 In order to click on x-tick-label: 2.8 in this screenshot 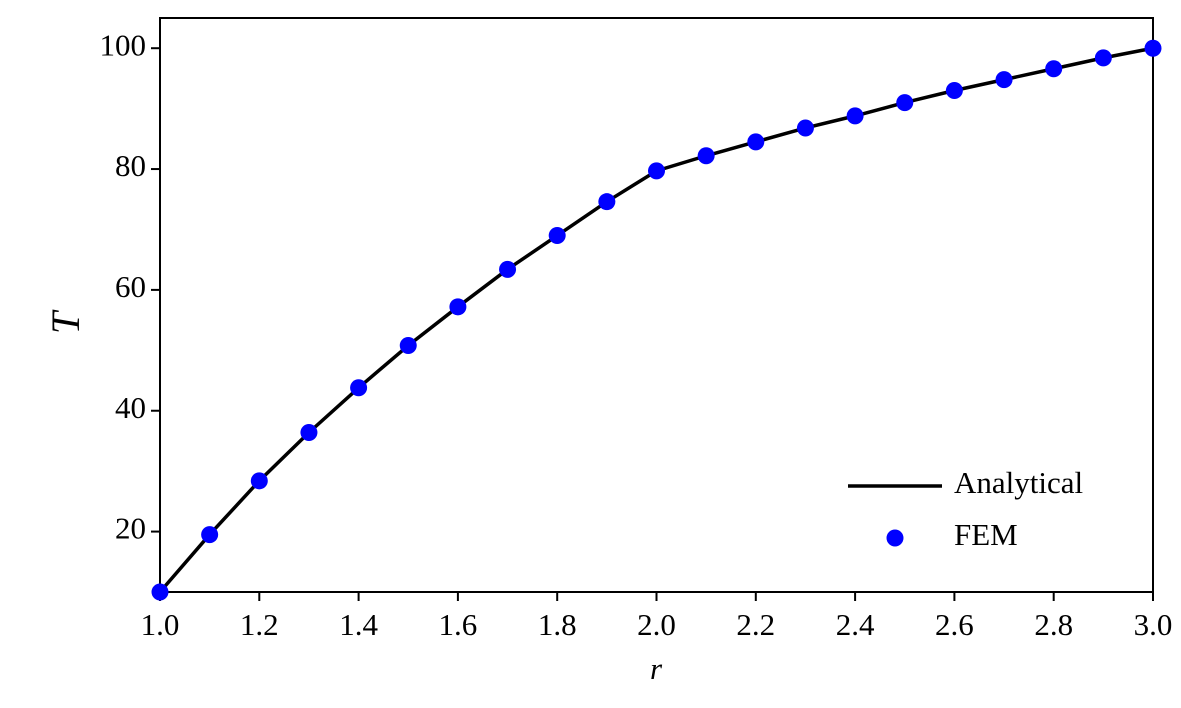, I will do `click(1053, 624)`.